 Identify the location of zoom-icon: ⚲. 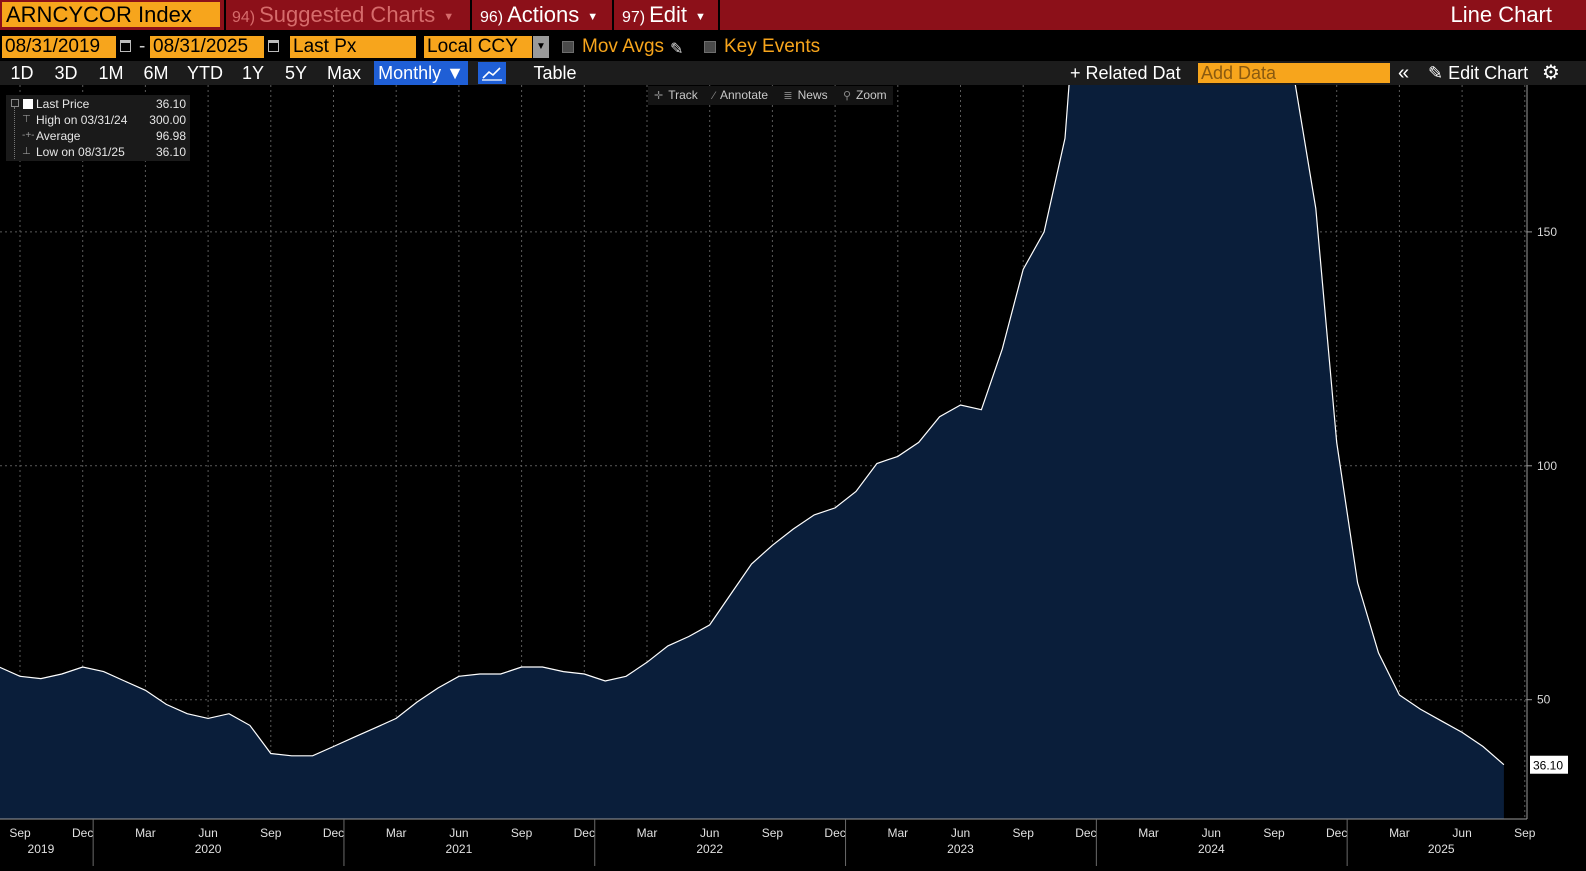
(846, 96).